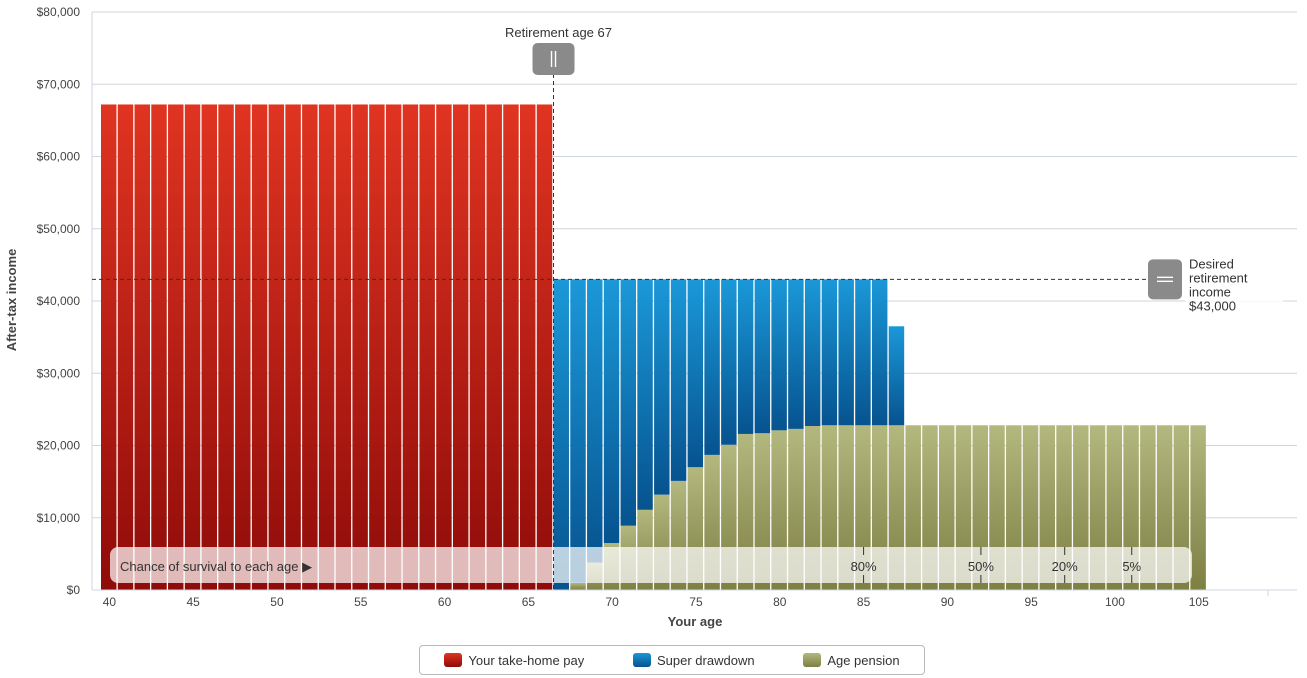 This screenshot has height=678, width=1307. I want to click on x-tick-label: 100, so click(1115, 602).